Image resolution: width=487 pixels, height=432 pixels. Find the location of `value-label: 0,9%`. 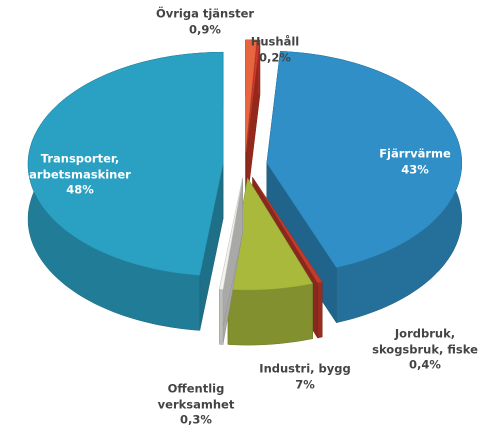

value-label: 0,9% is located at coordinates (205, 29).